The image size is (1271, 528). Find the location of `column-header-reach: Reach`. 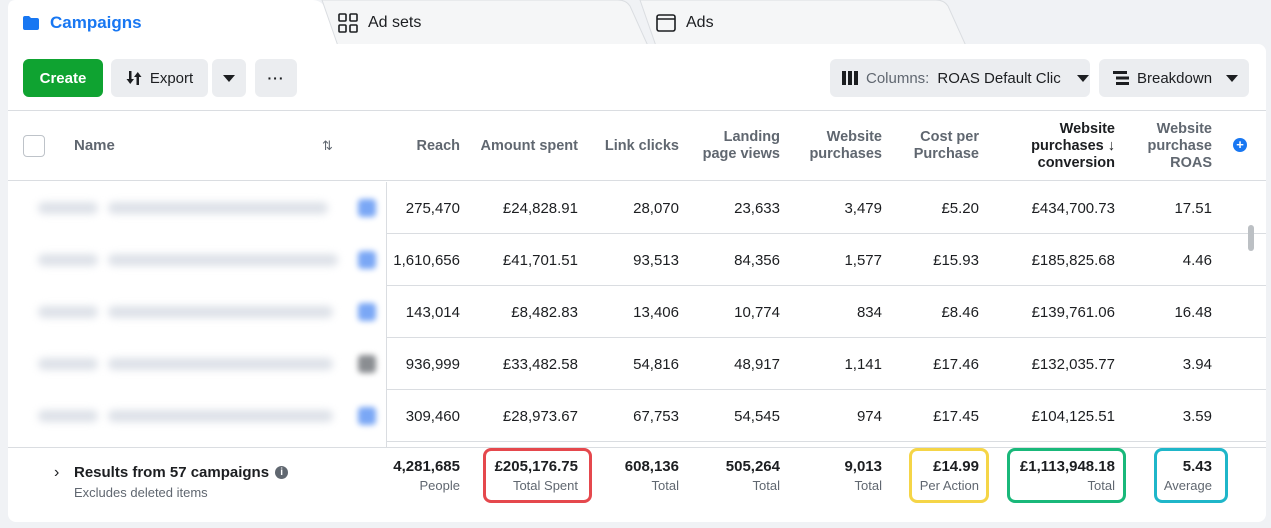

column-header-reach: Reach is located at coordinates (420, 146).